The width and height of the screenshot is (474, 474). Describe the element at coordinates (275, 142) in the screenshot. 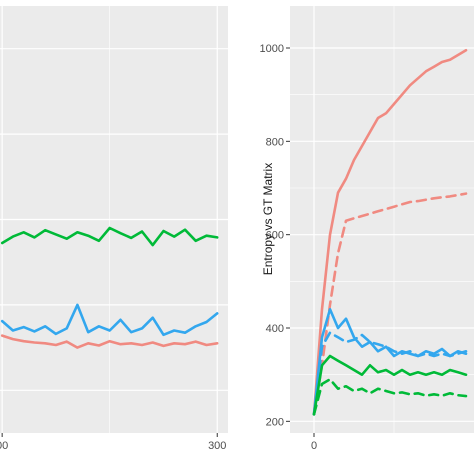

I see `right-y-tick-label: 800` at that location.